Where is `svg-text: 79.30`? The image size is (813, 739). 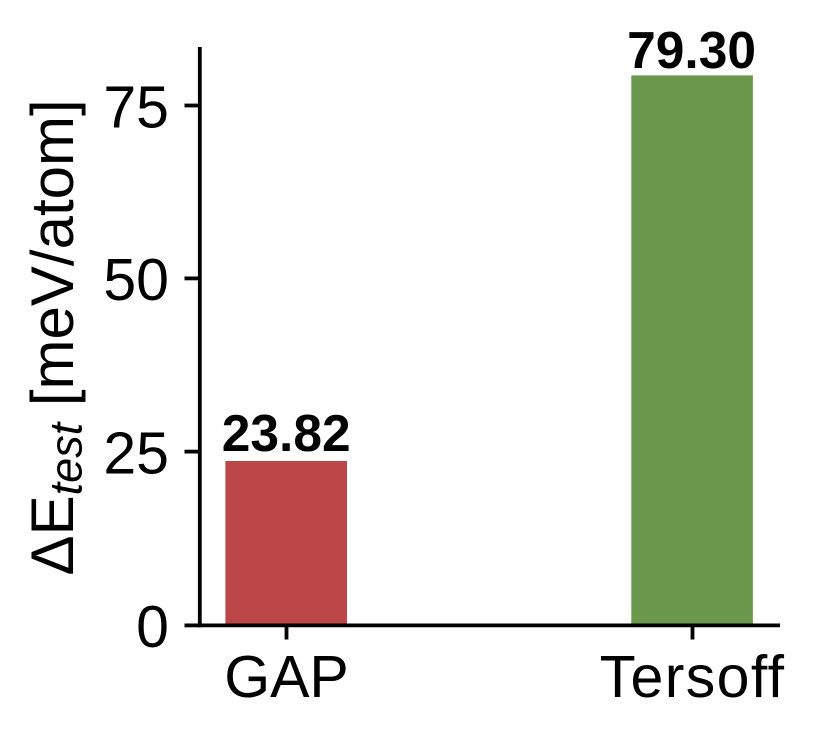
svg-text: 79.30 is located at coordinates (691, 50).